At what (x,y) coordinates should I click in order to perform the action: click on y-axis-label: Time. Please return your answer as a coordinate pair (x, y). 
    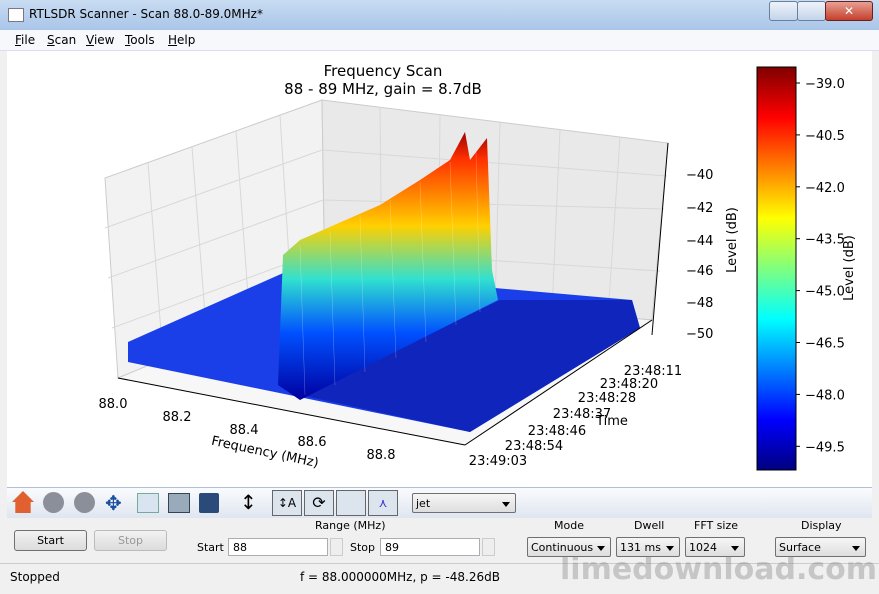
    Looking at the image, I should click on (611, 421).